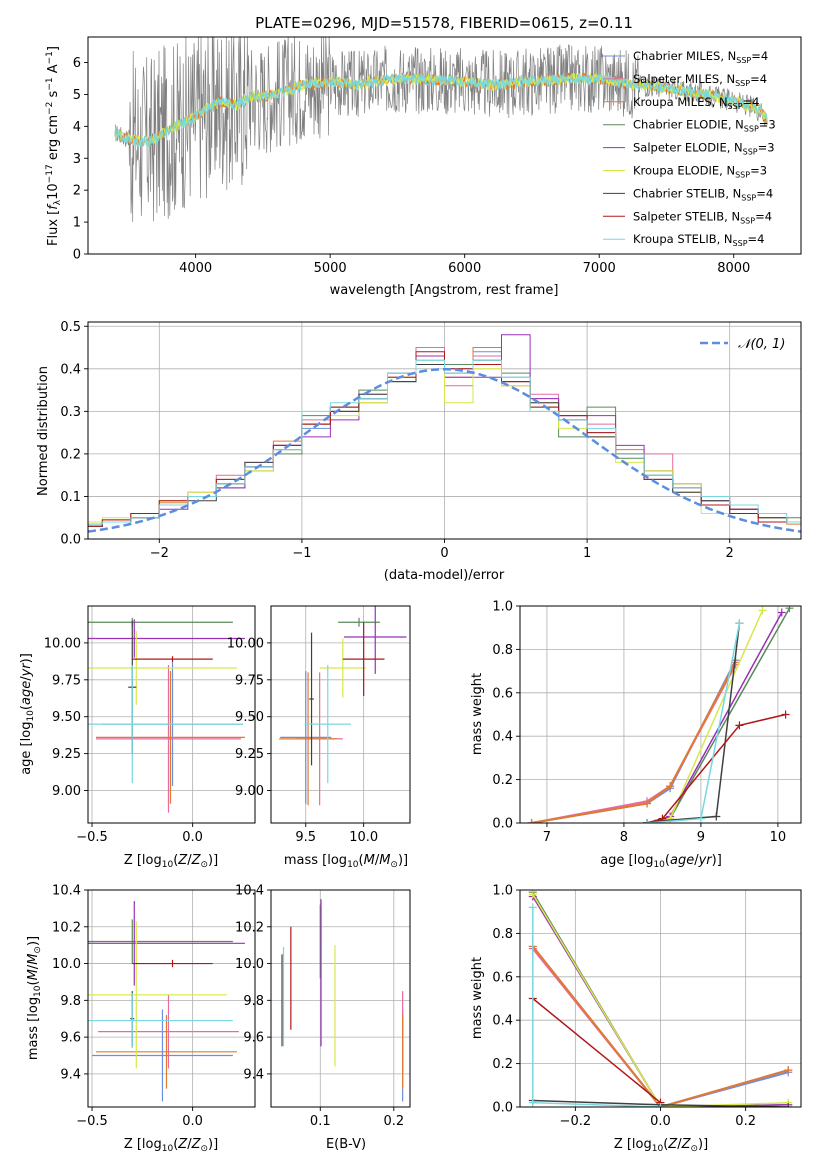 The image size is (819, 1170). Describe the element at coordinates (70, 412) in the screenshot. I see `y-tick-label: 0.3` at that location.